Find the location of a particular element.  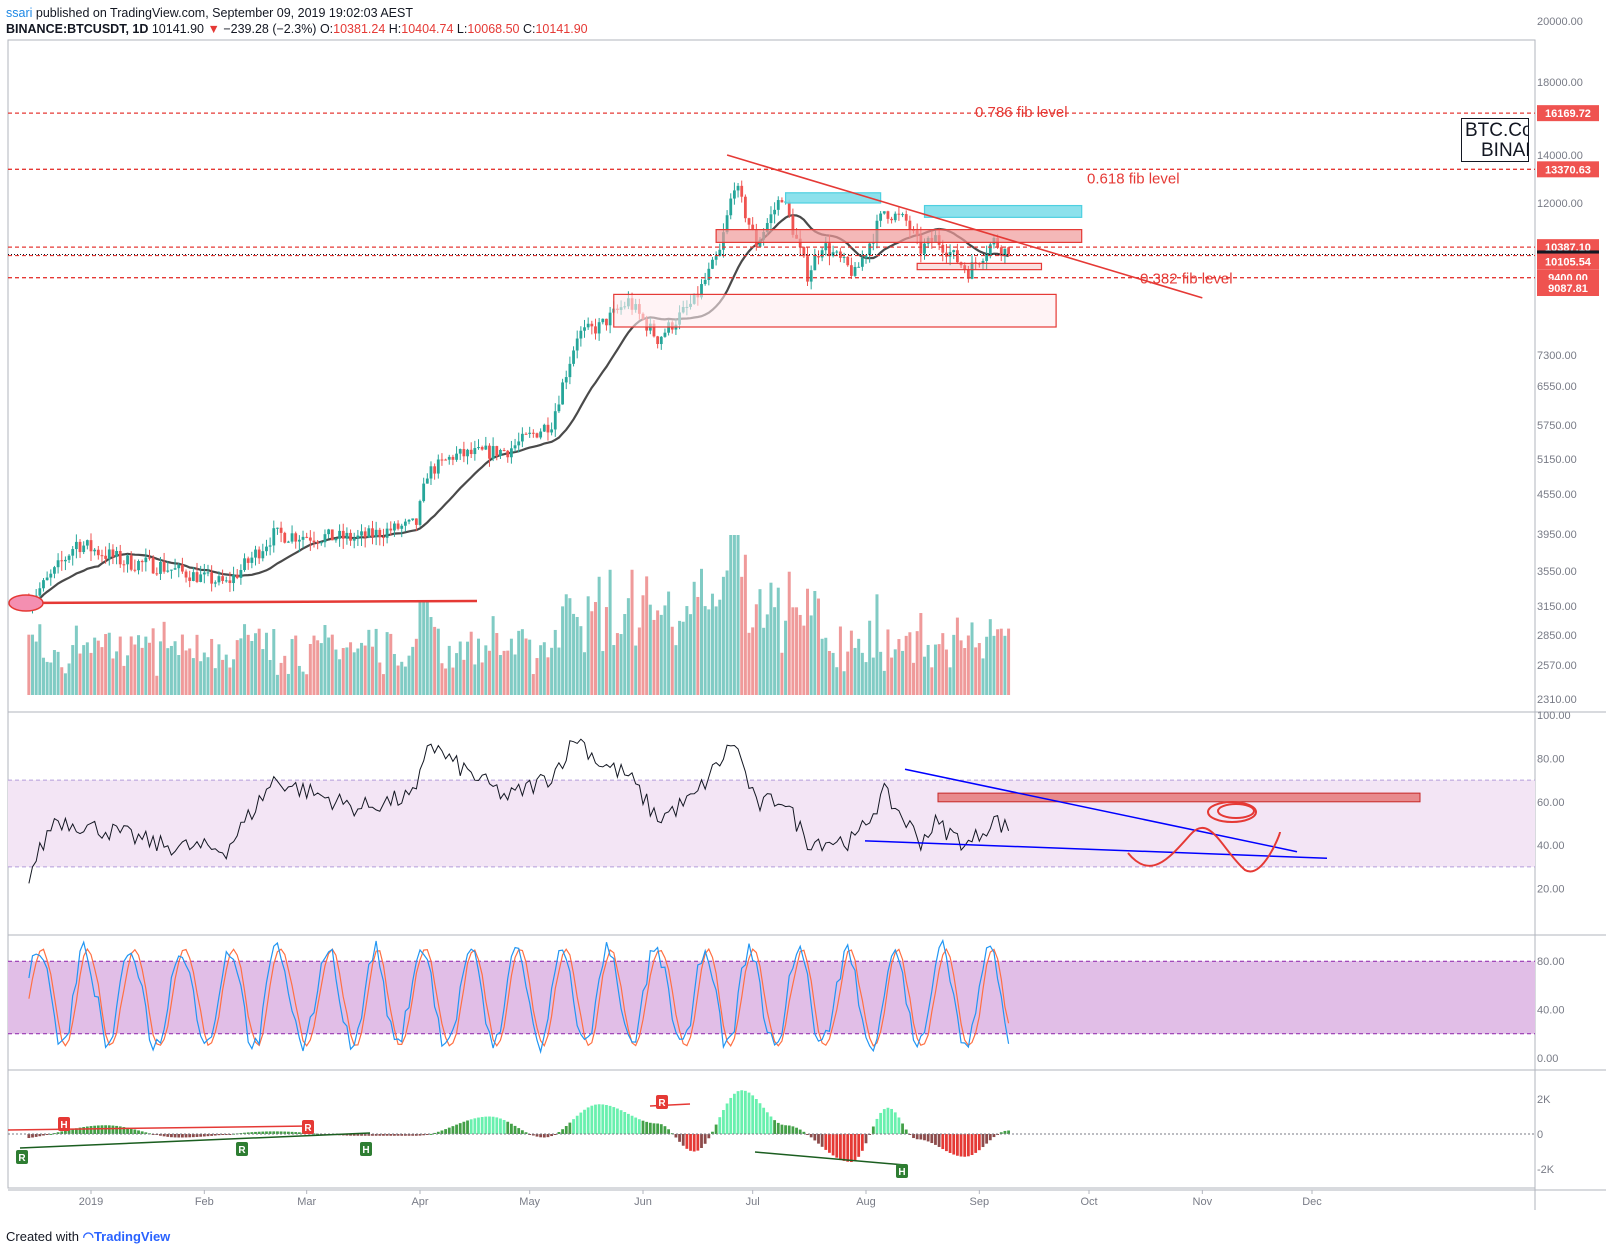

tradingview-logo-icon: ◠ is located at coordinates (88, 1236).